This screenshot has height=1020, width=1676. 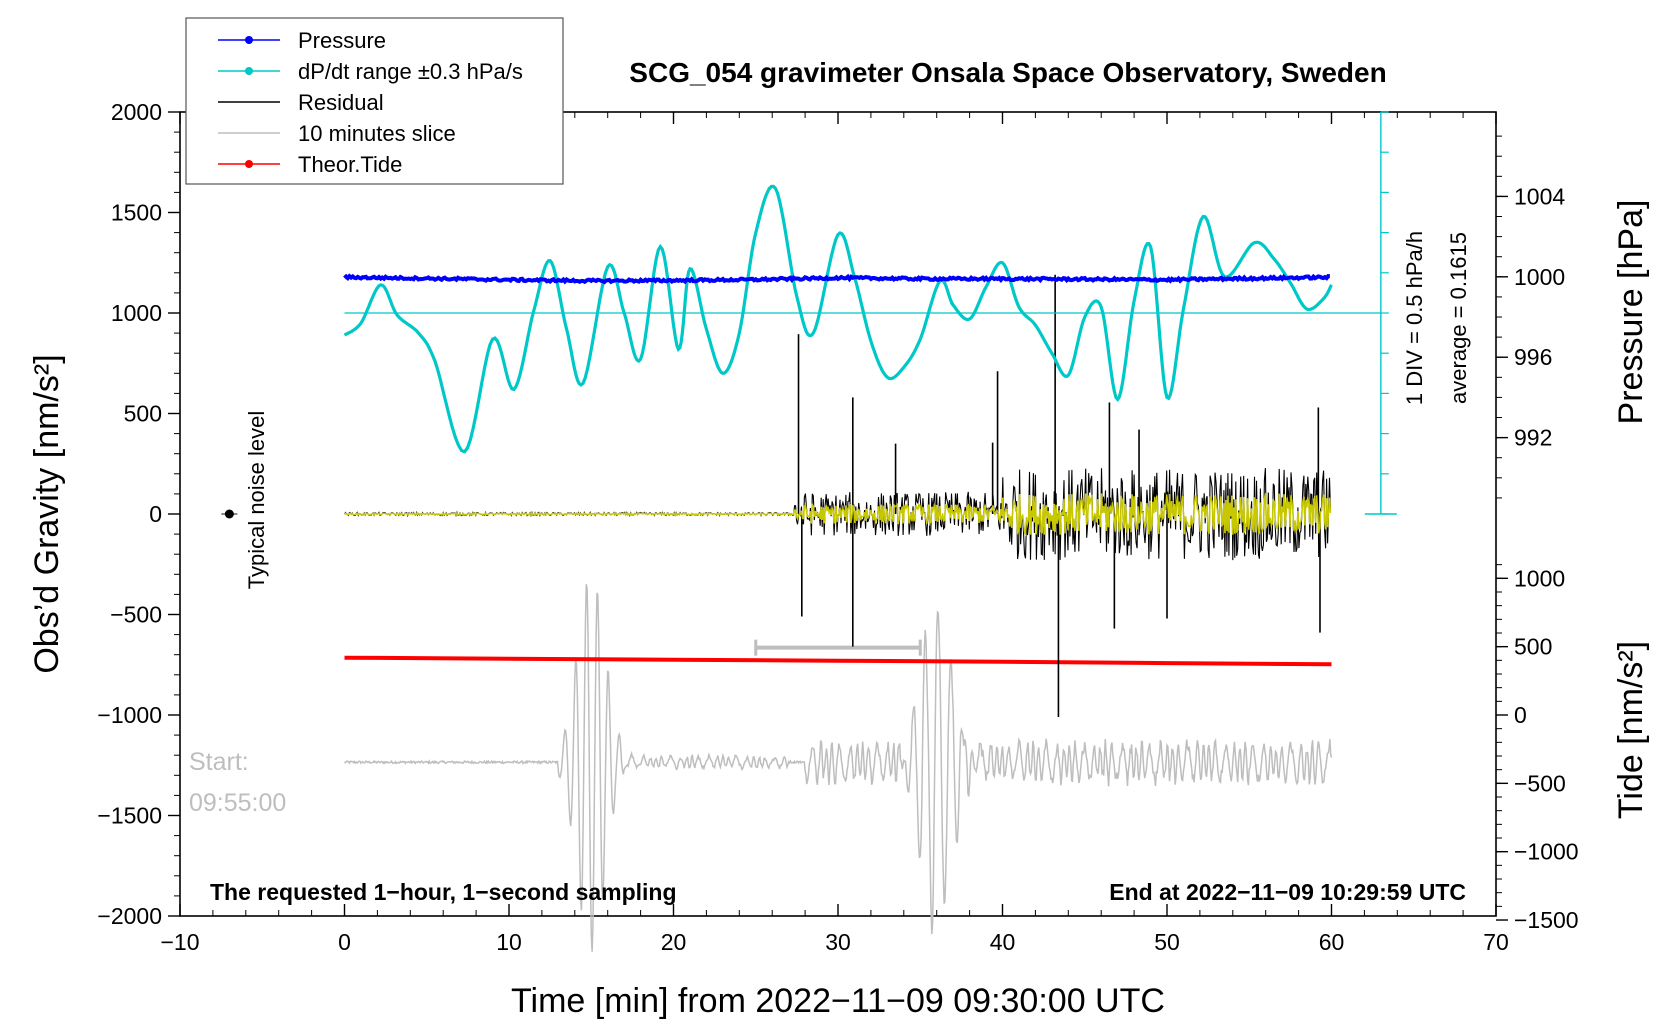 What do you see at coordinates (341, 102) in the screenshot?
I see `legend-label: Residual` at bounding box center [341, 102].